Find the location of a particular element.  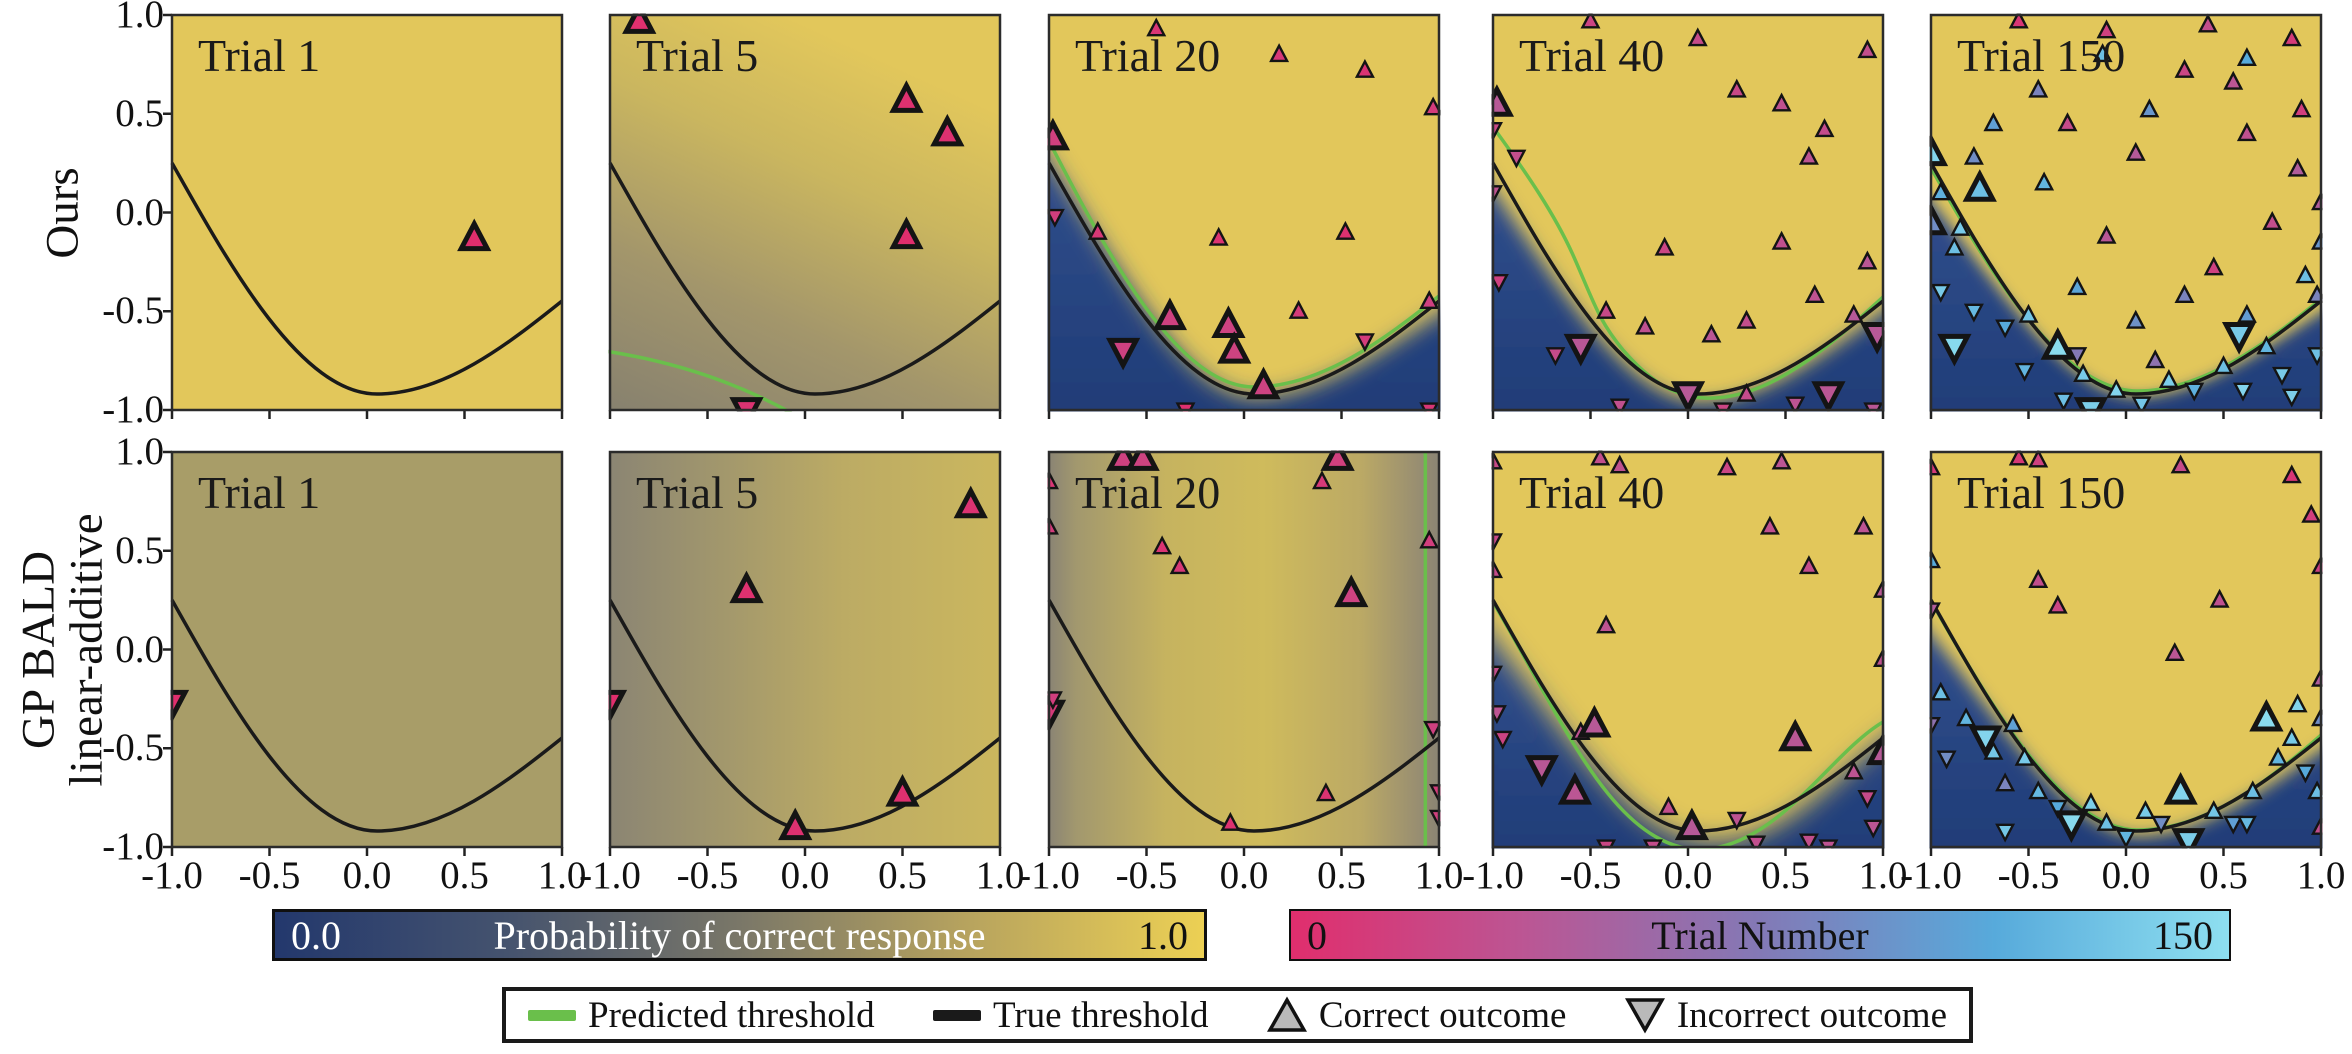

incorrect-outcome-triangle-icon is located at coordinates (1644, 1016).